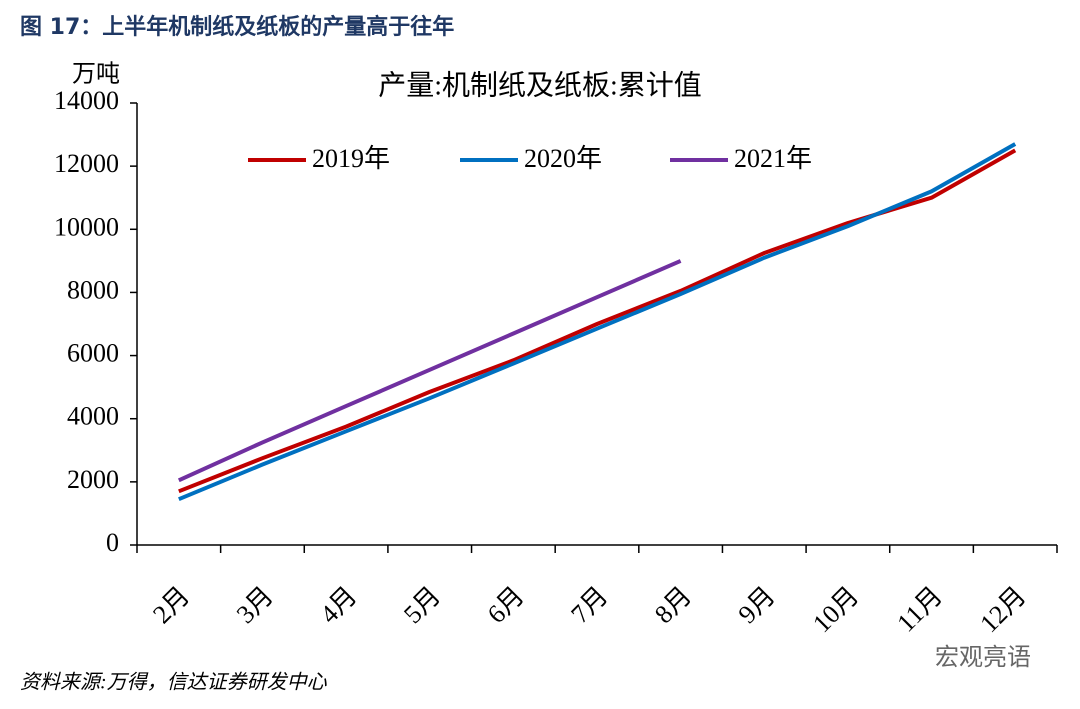  I want to click on y-tick-label: 4000, so click(93, 416).